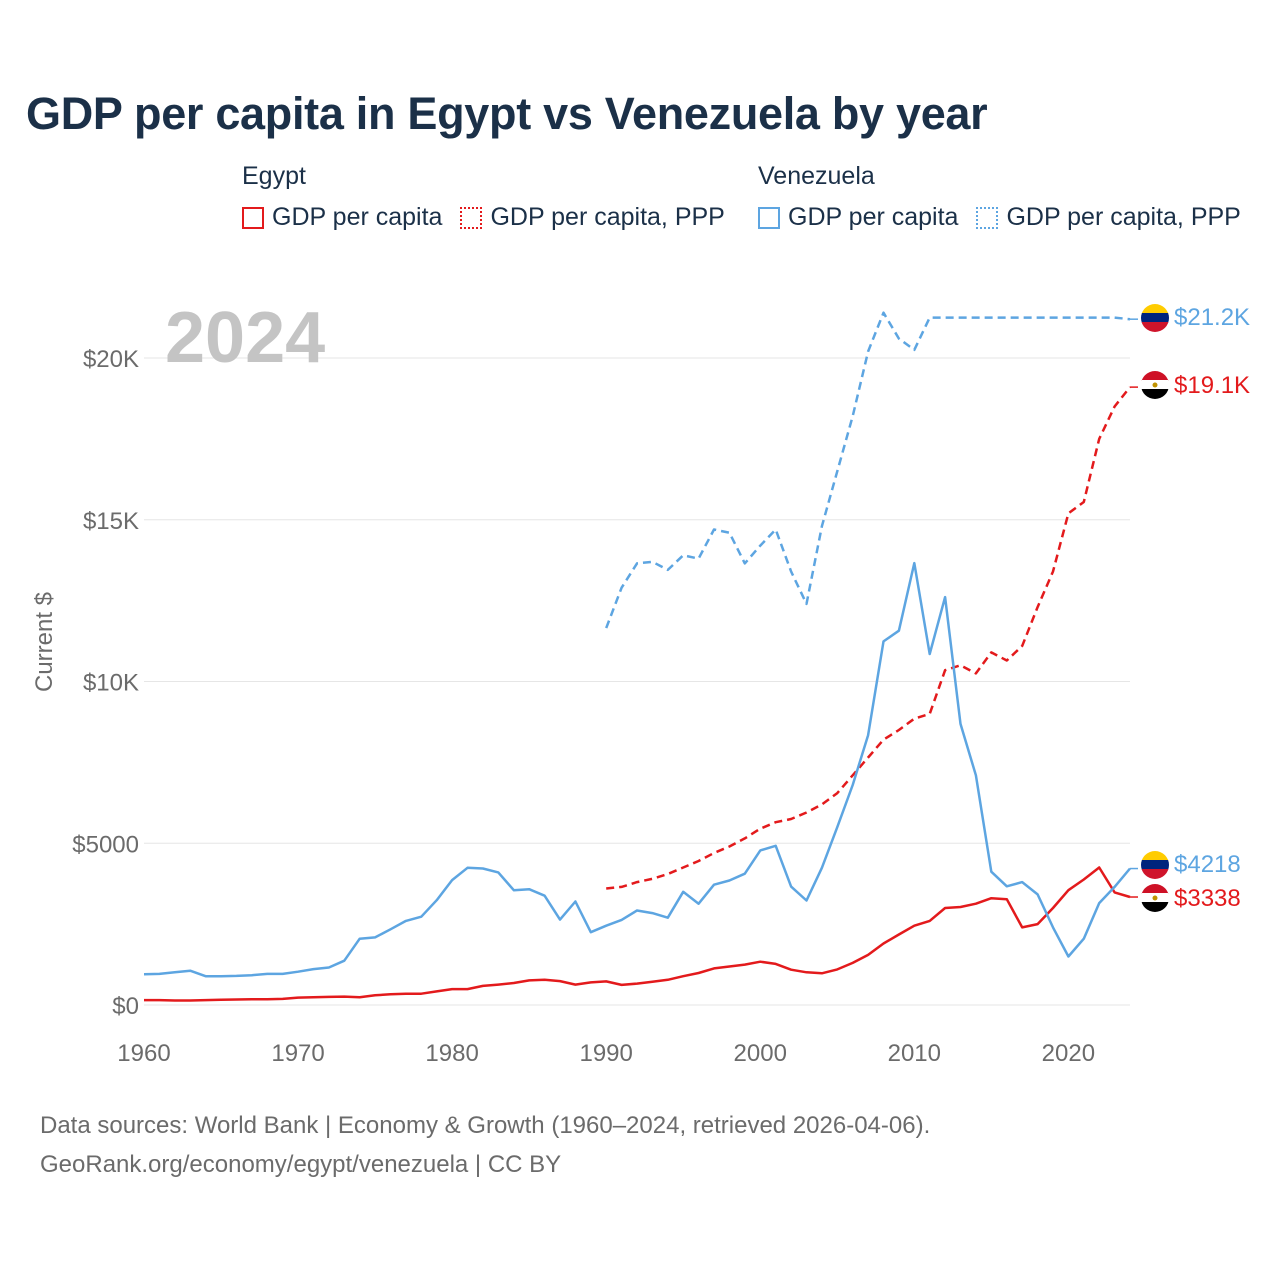 This screenshot has height=1280, width=1280. I want to click on end-label-venezuela-gdp: $4218, so click(1207, 864).